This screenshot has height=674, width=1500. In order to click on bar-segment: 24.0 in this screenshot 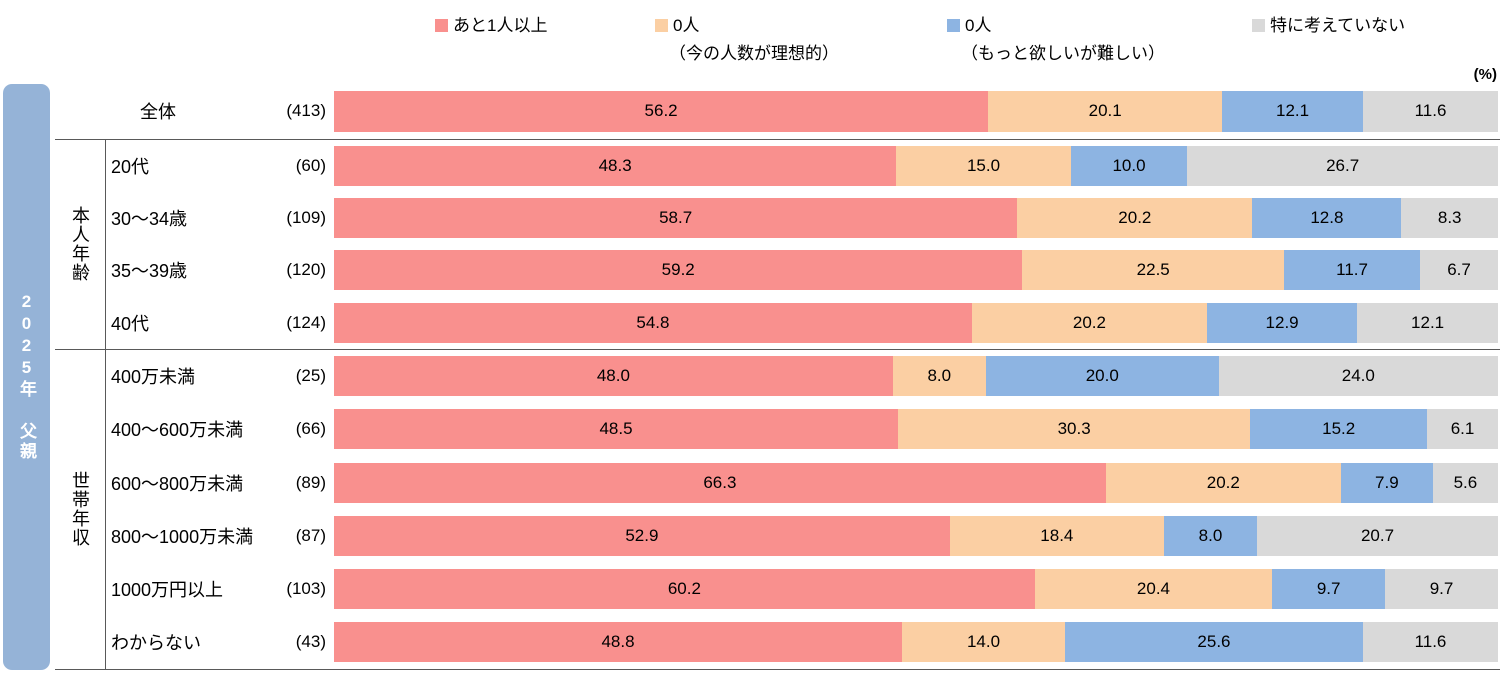, I will do `click(1358, 376)`.